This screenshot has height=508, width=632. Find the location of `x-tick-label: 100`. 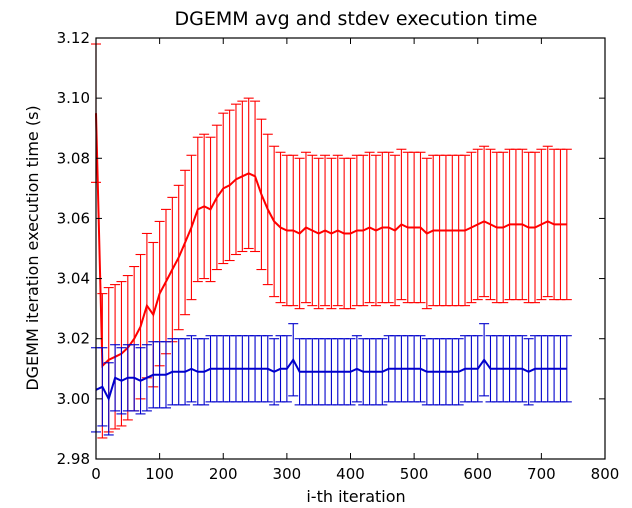

x-tick-label: 100 is located at coordinates (159, 474).